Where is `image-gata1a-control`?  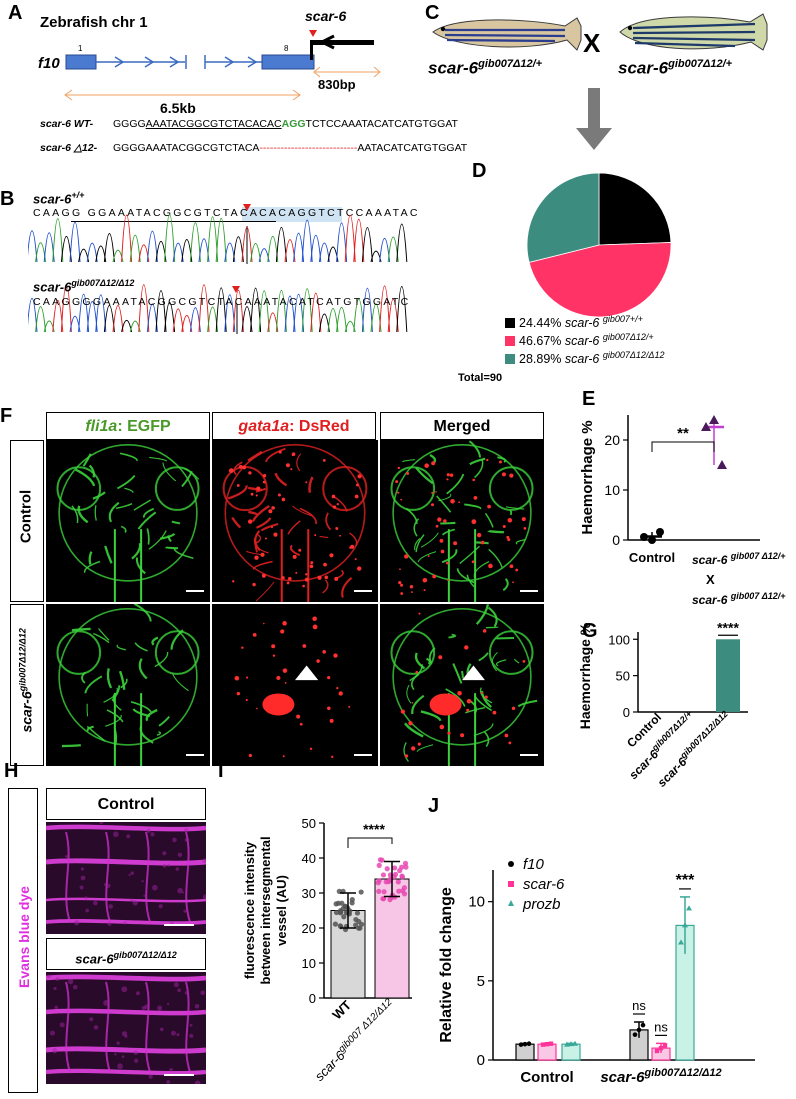
image-gata1a-control is located at coordinates (295, 521).